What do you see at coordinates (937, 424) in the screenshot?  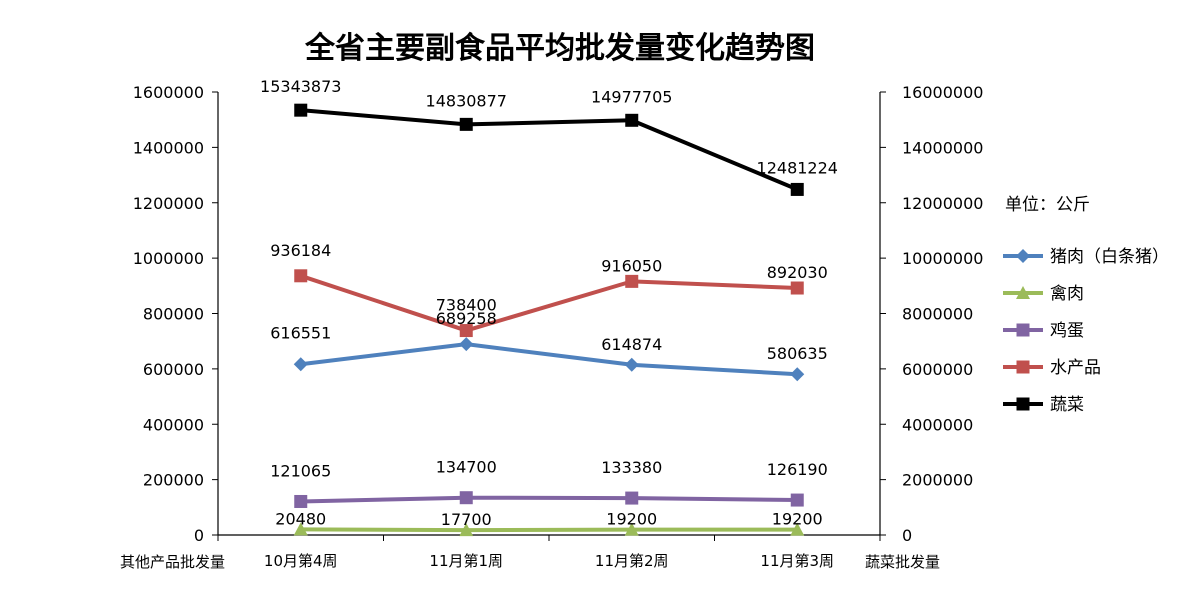 I see `right-tick-label: 4000000` at bounding box center [937, 424].